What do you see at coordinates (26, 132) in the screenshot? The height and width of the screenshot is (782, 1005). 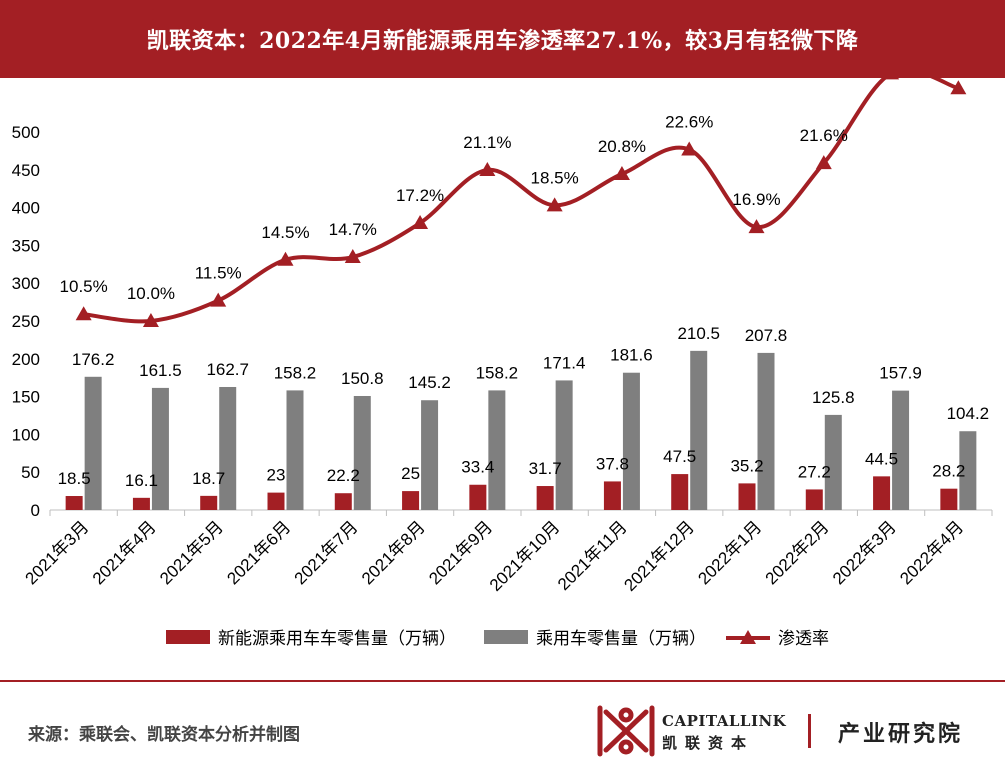 I see `y-tick-label: 500` at bounding box center [26, 132].